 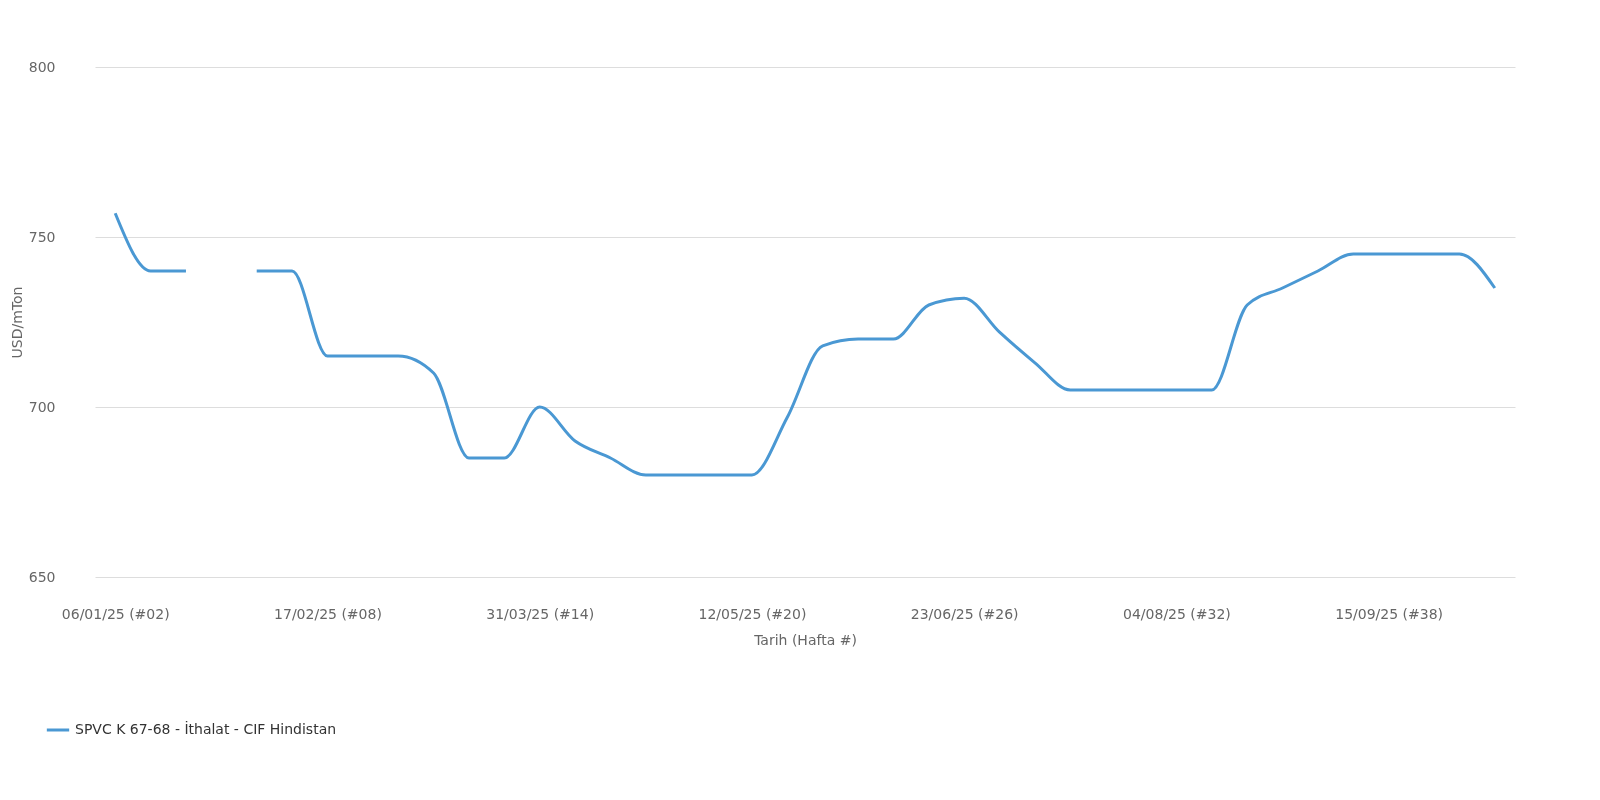 What do you see at coordinates (328, 613) in the screenshot?
I see `x-tick-label: 17/02/25 (#08)` at bounding box center [328, 613].